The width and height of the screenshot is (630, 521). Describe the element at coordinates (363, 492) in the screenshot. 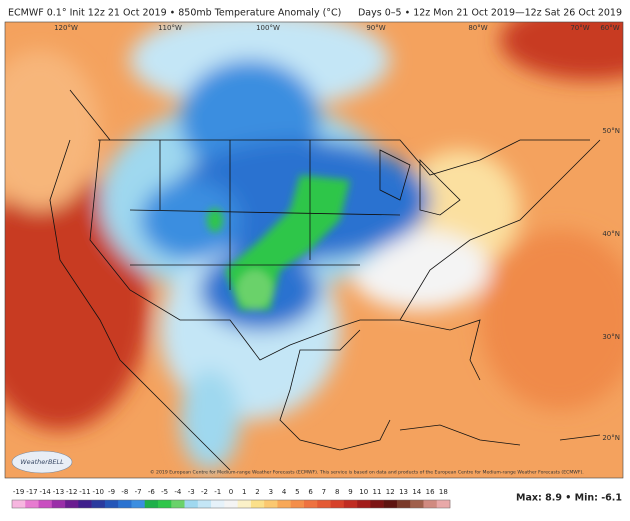

I see `colorbar-label: 10` at that location.